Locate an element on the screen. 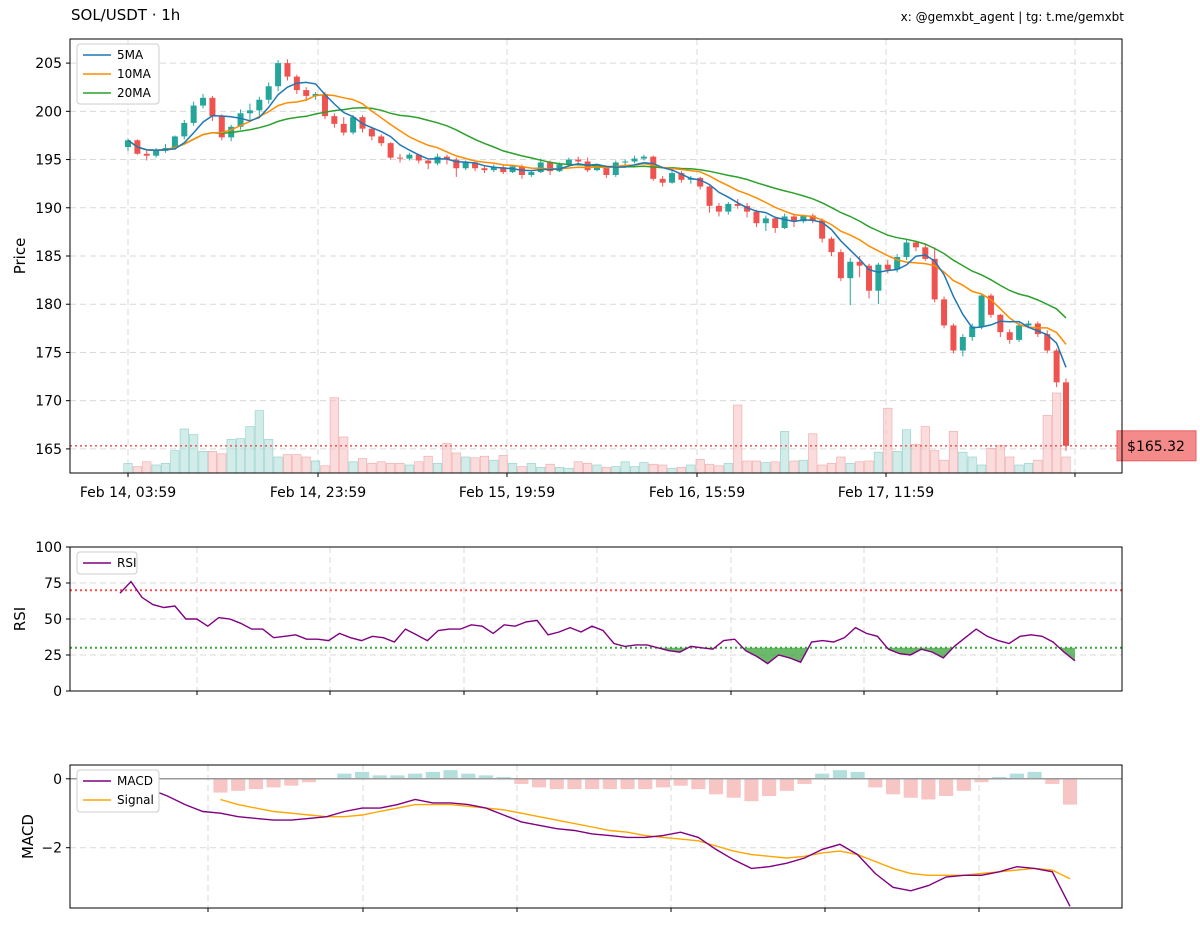 The image size is (1200, 926). price-legend-box is located at coordinates (118, 74).